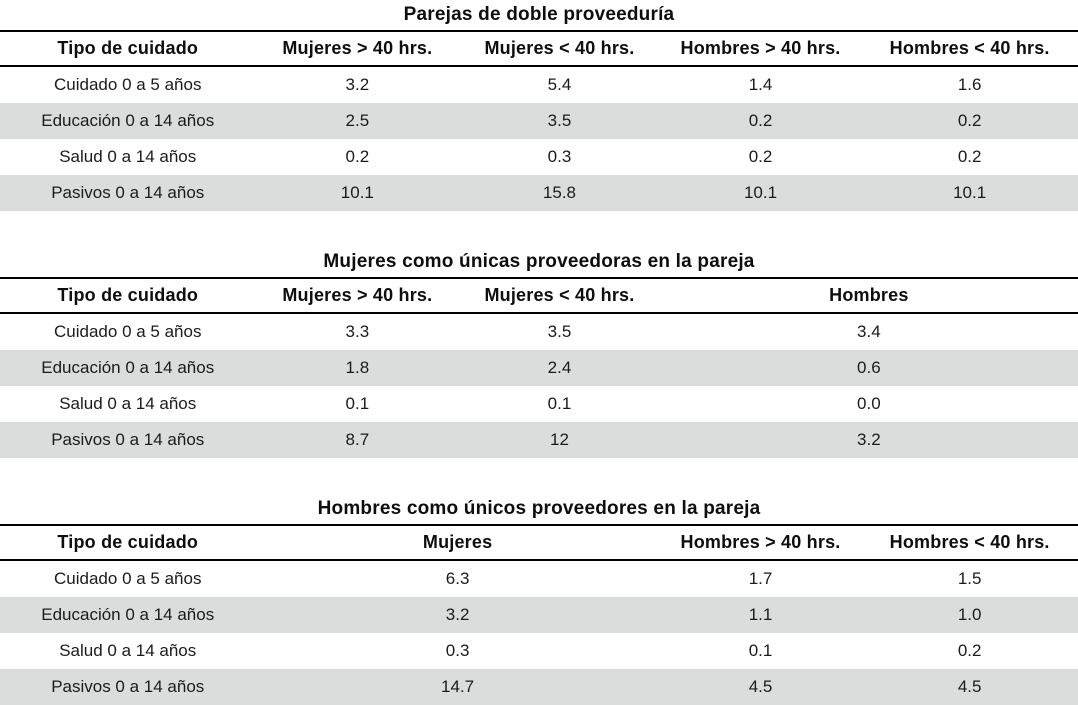  I want to click on table-row: Educación 0 a 14 años 1.8 2.4 0.6, so click(539, 368).